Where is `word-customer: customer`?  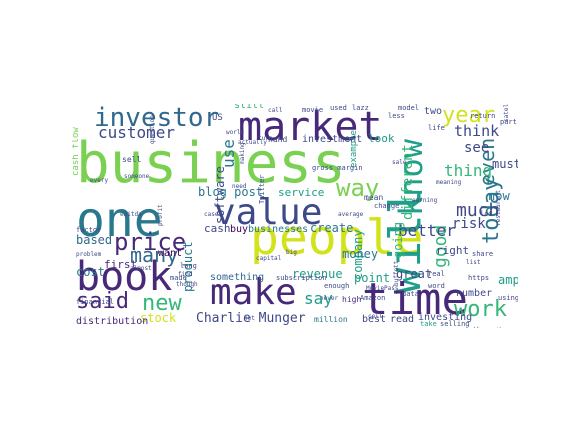 word-customer: customer is located at coordinates (136, 132).